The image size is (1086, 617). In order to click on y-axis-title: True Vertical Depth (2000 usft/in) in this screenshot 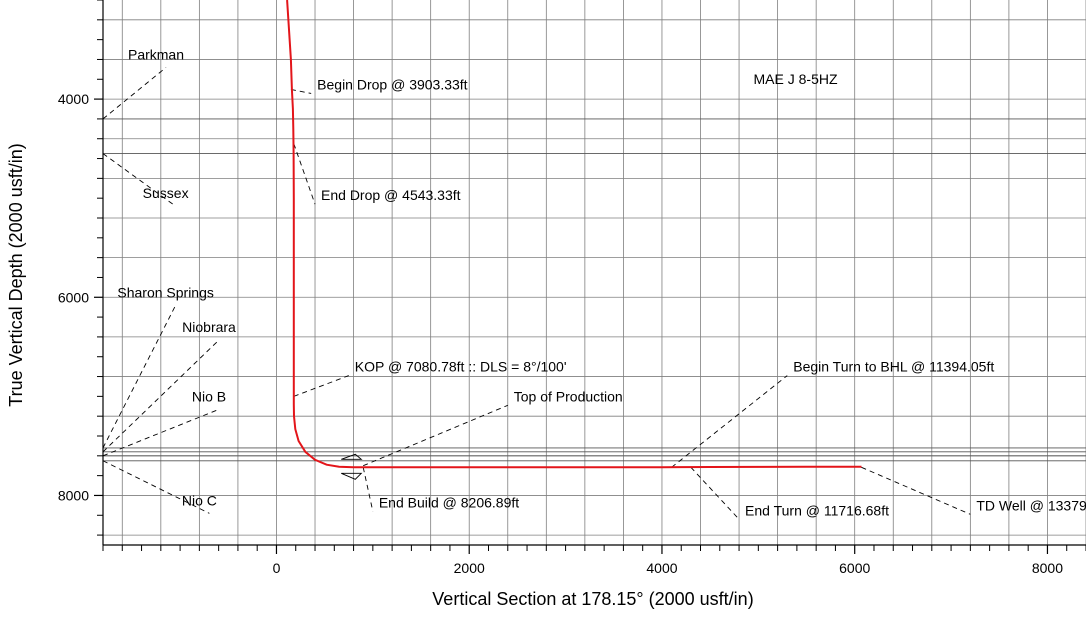, I will do `click(16, 274)`.